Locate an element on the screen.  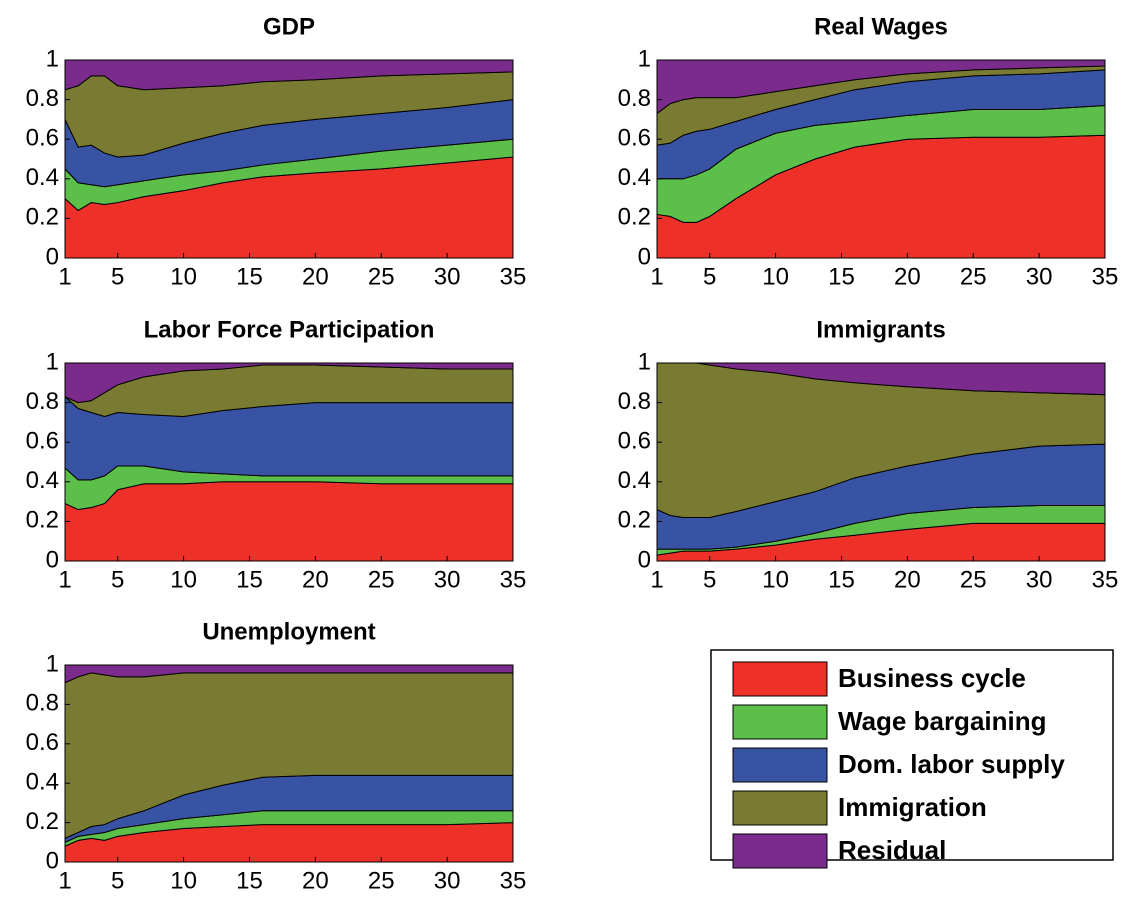
subplot-title: Real Wages is located at coordinates (881, 26).